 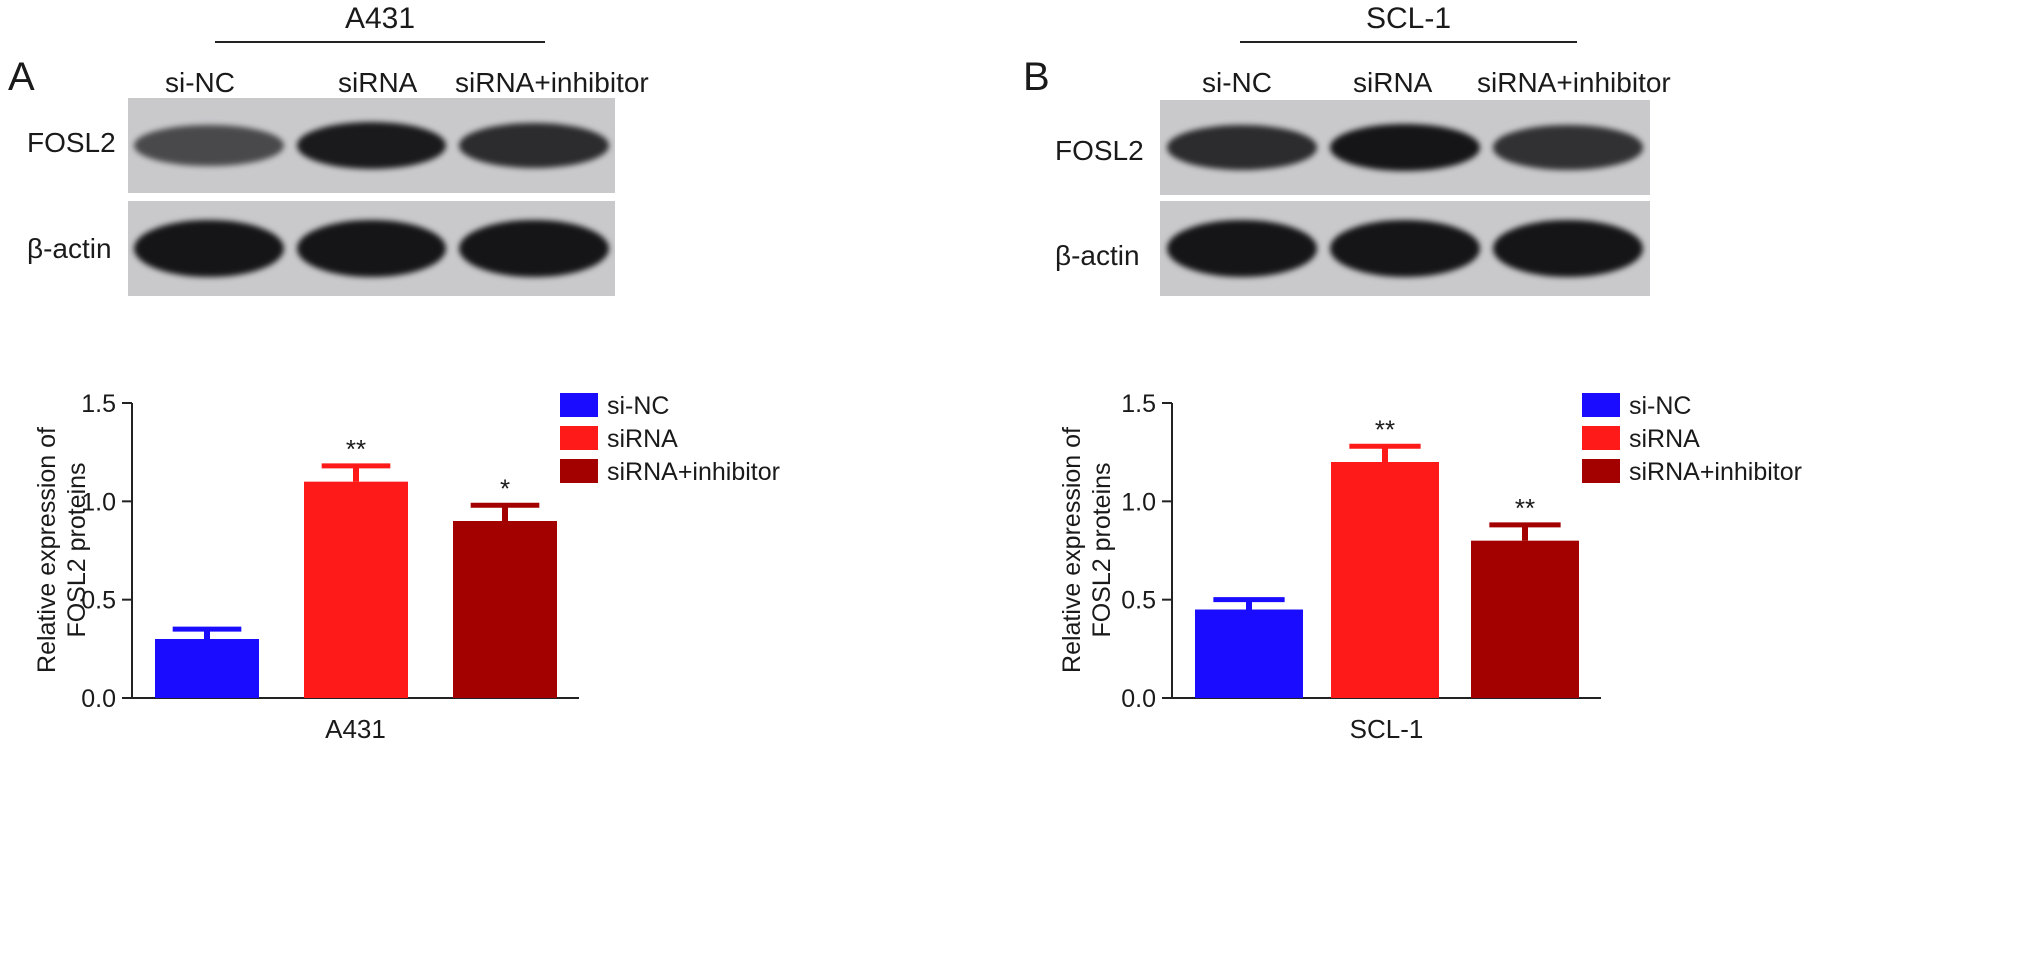 What do you see at coordinates (505, 488) in the screenshot?
I see `significance-marker: *` at bounding box center [505, 488].